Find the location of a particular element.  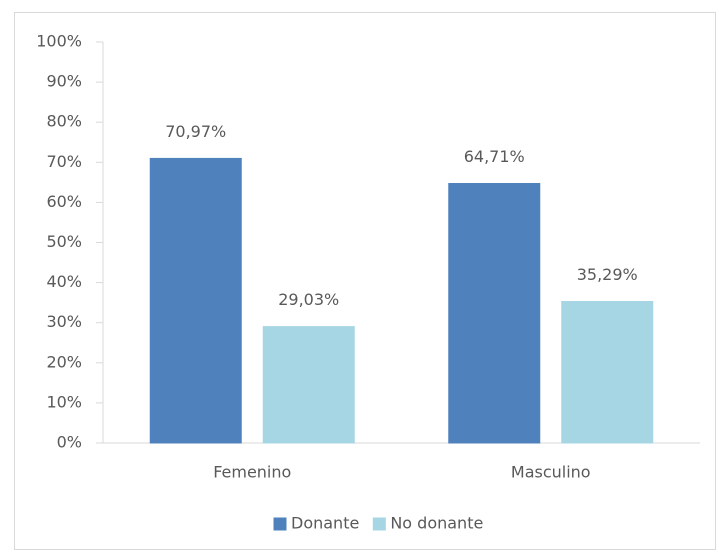

y-tick-label: 30% is located at coordinates (64, 321).